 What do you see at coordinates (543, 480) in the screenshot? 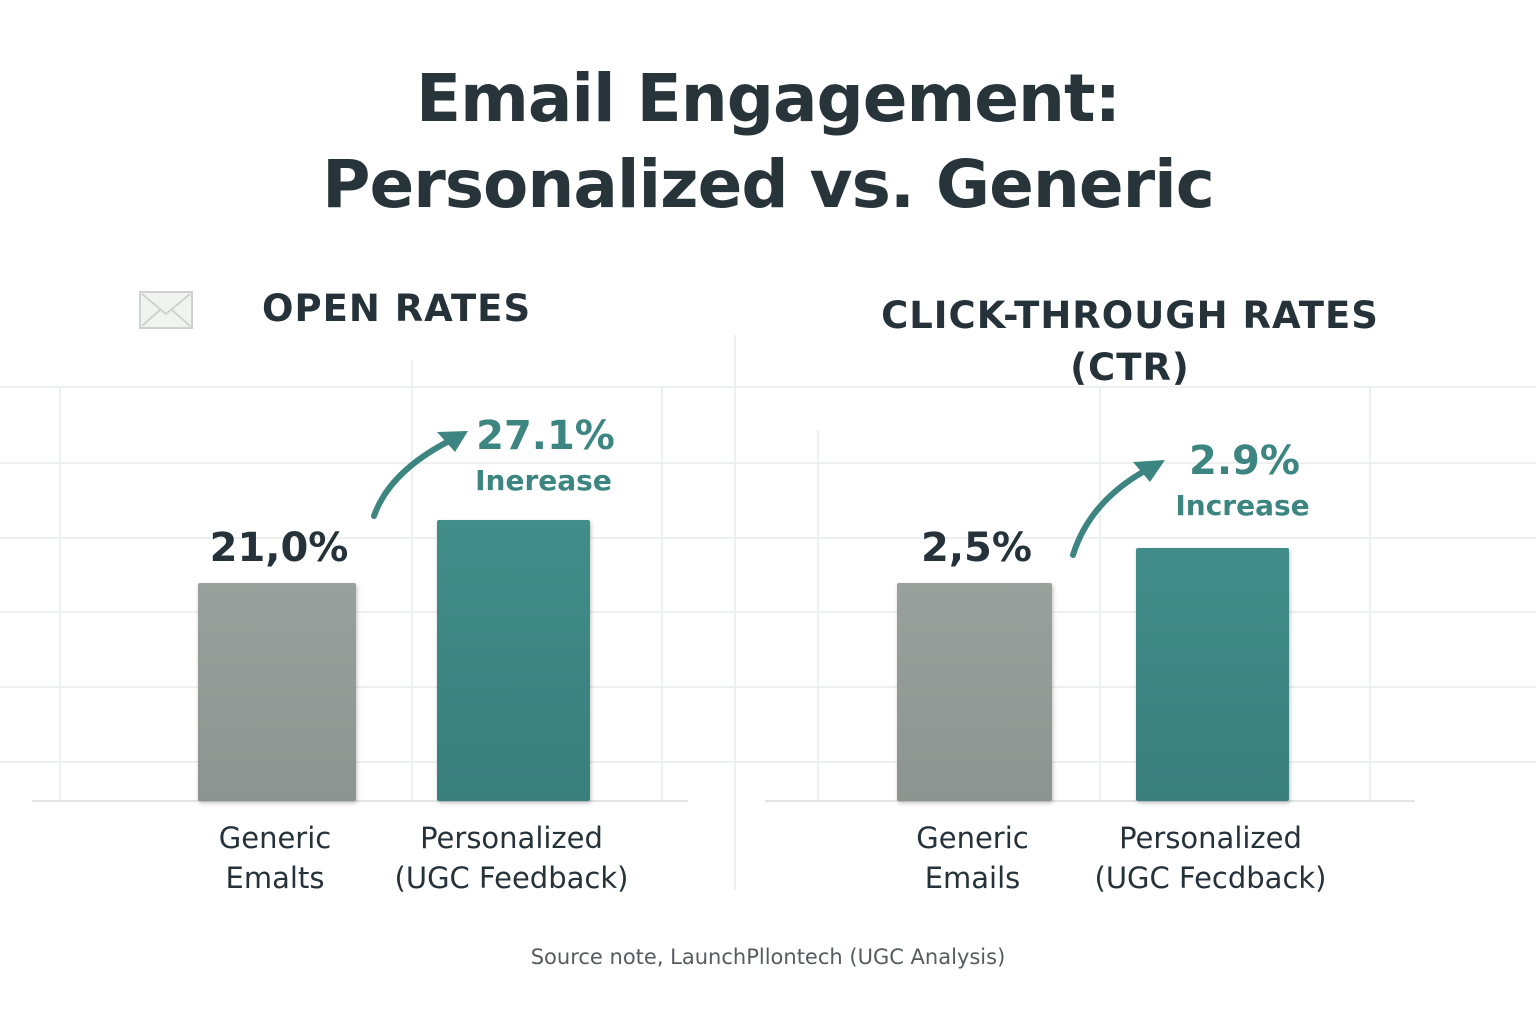
I see `increase-label-open: Inerease` at bounding box center [543, 480].